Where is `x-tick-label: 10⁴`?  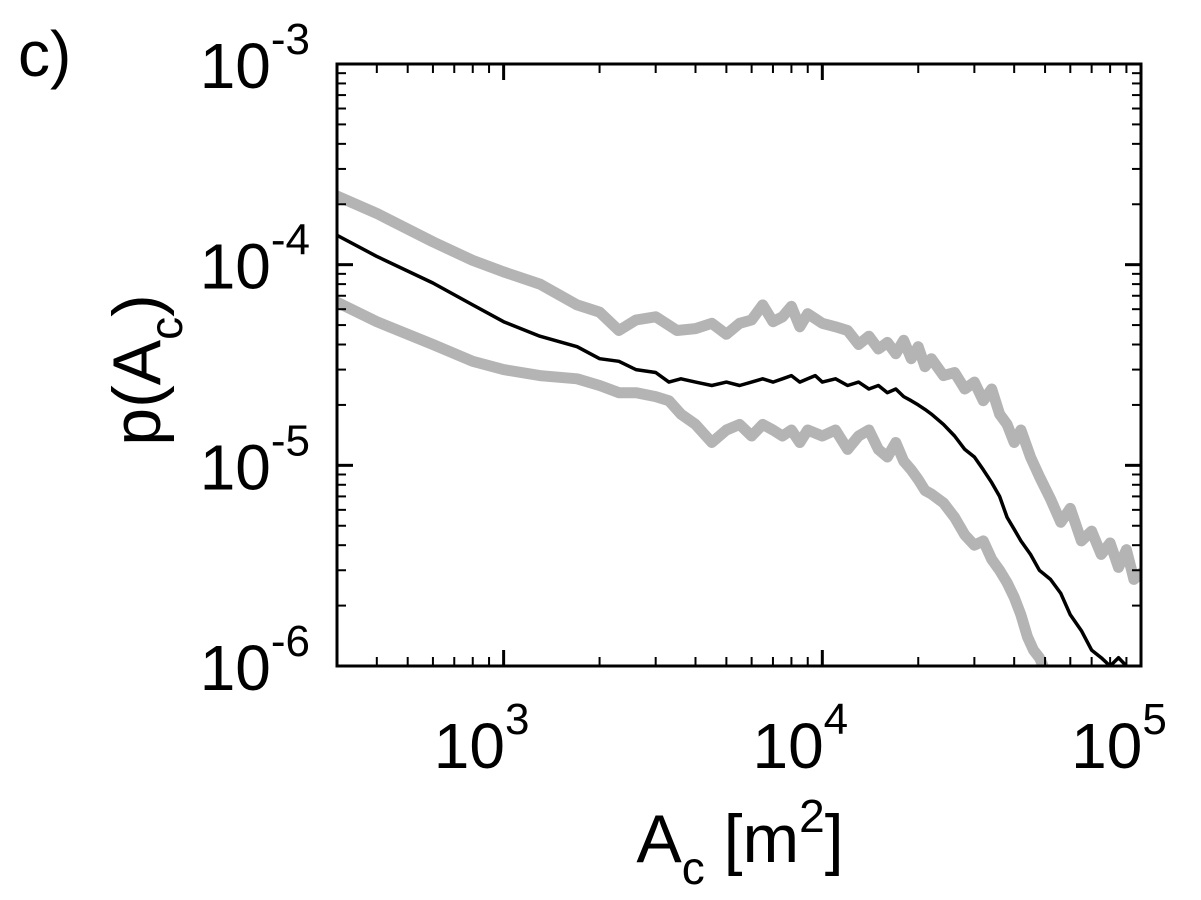
x-tick-label: 10⁴ is located at coordinates (800, 738).